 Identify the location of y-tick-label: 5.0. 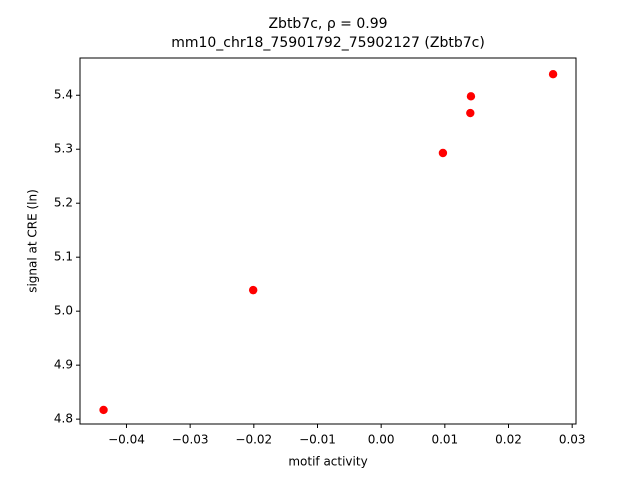
(63, 311).